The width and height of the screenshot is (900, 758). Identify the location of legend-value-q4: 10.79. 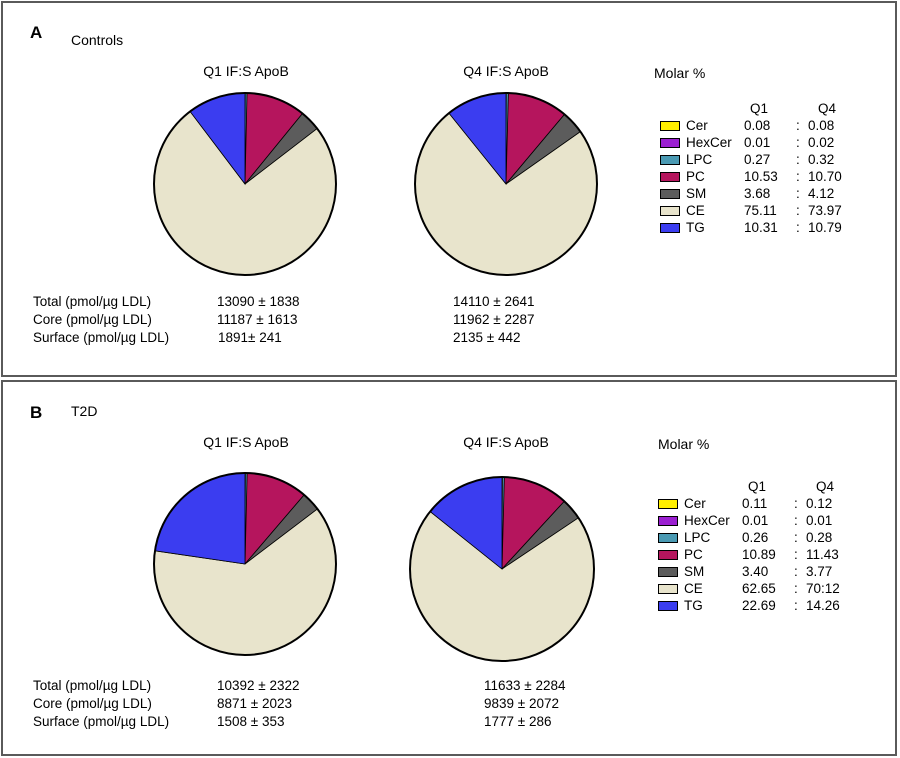
(825, 227).